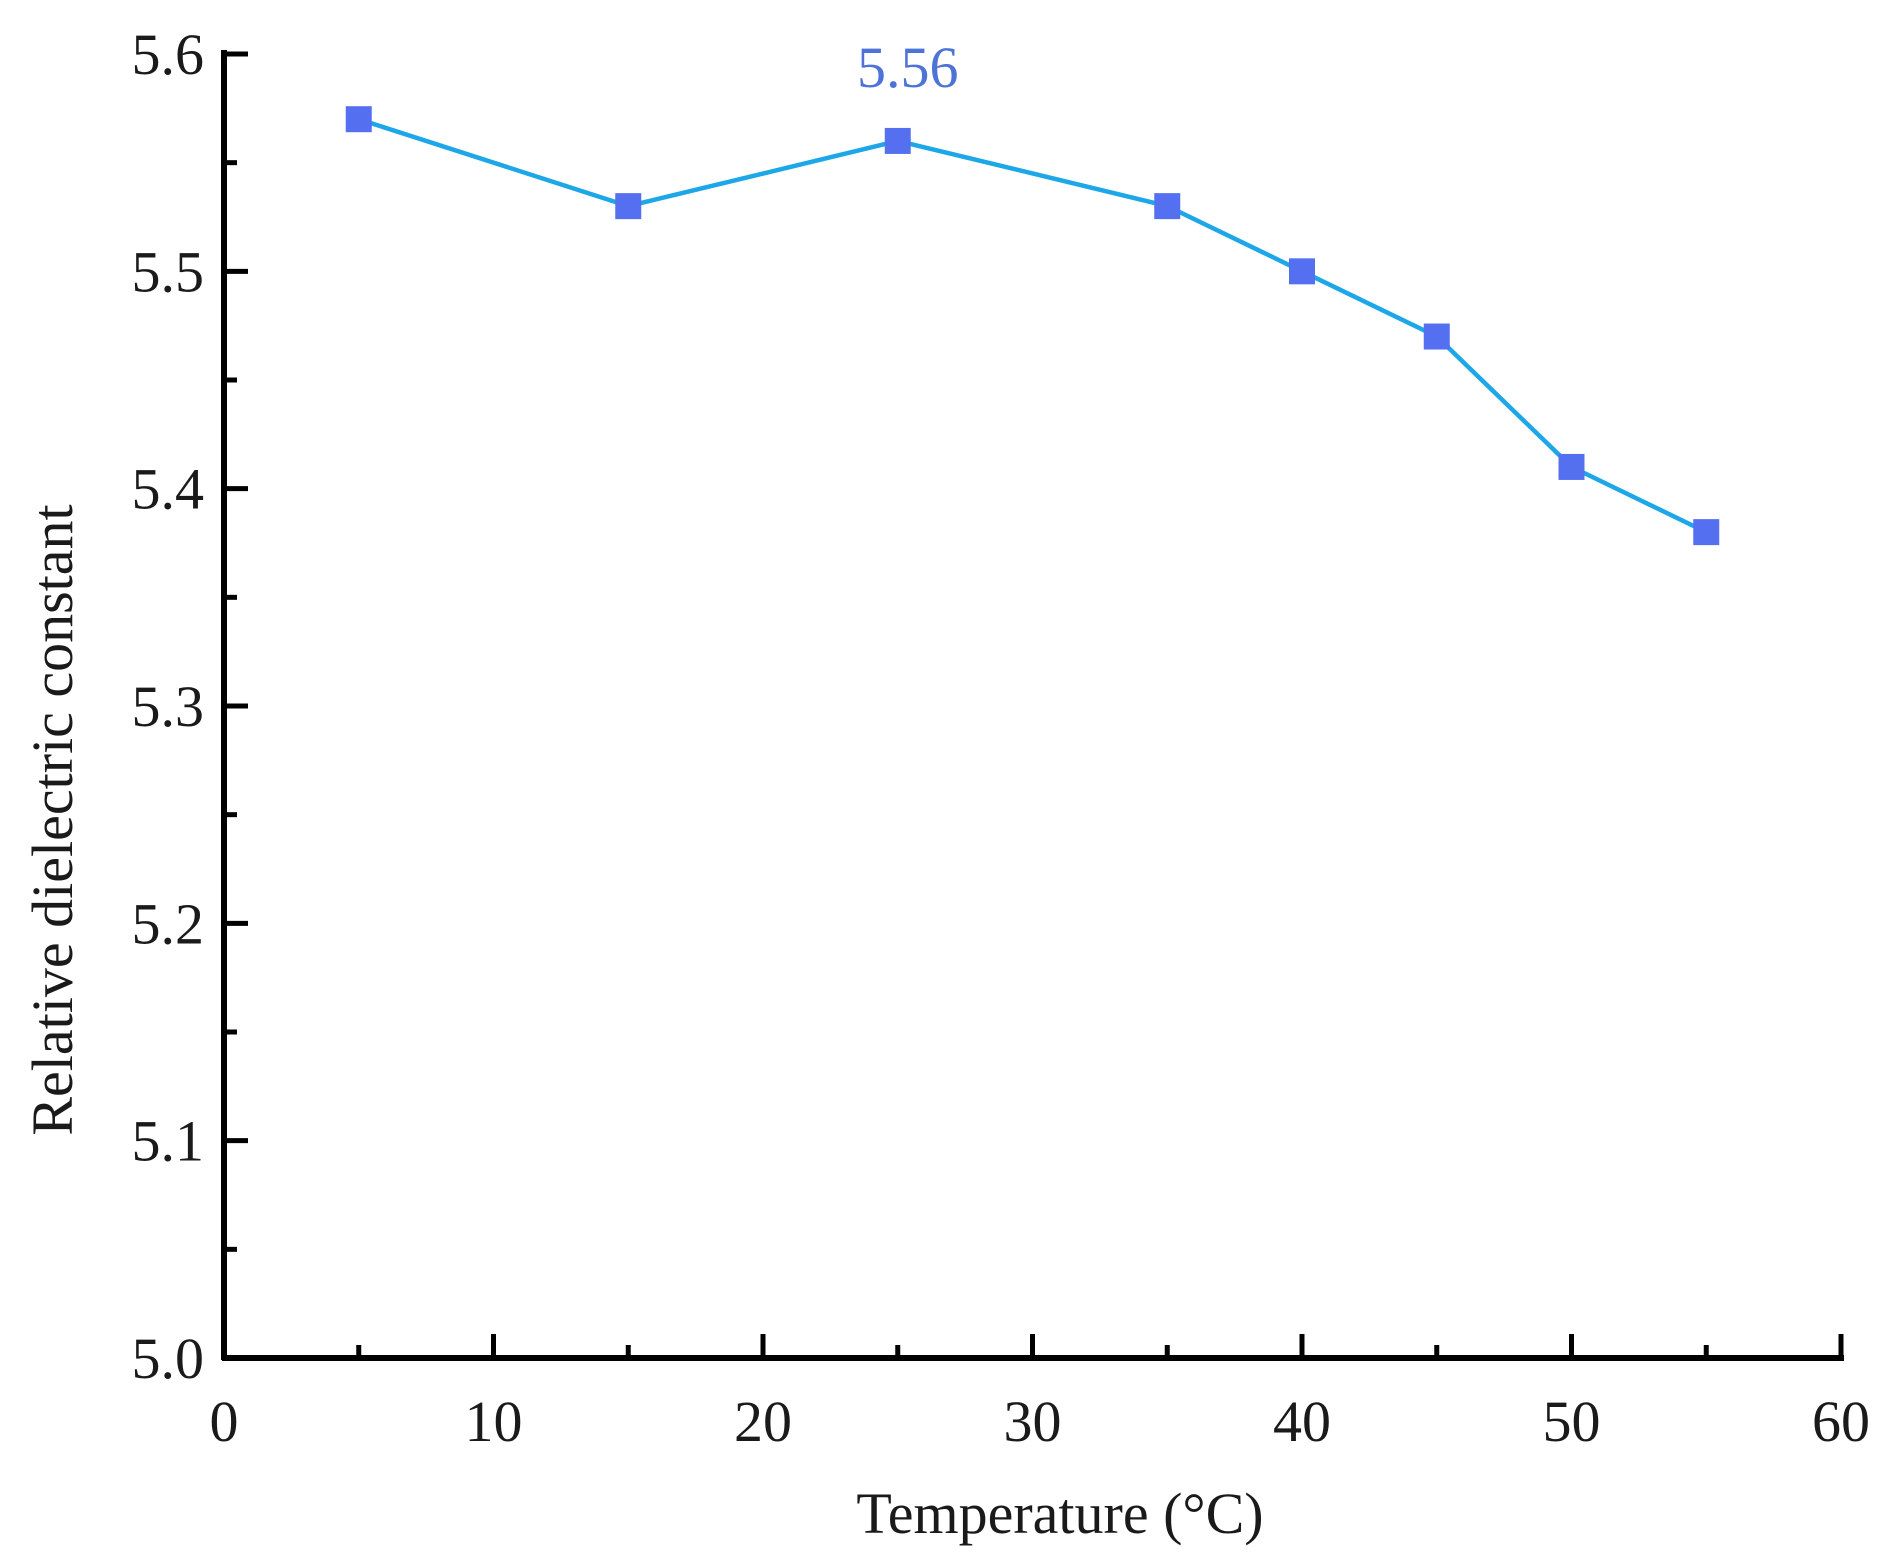 The image size is (1891, 1553). What do you see at coordinates (168, 271) in the screenshot?
I see `y-tick-label: 5.5` at bounding box center [168, 271].